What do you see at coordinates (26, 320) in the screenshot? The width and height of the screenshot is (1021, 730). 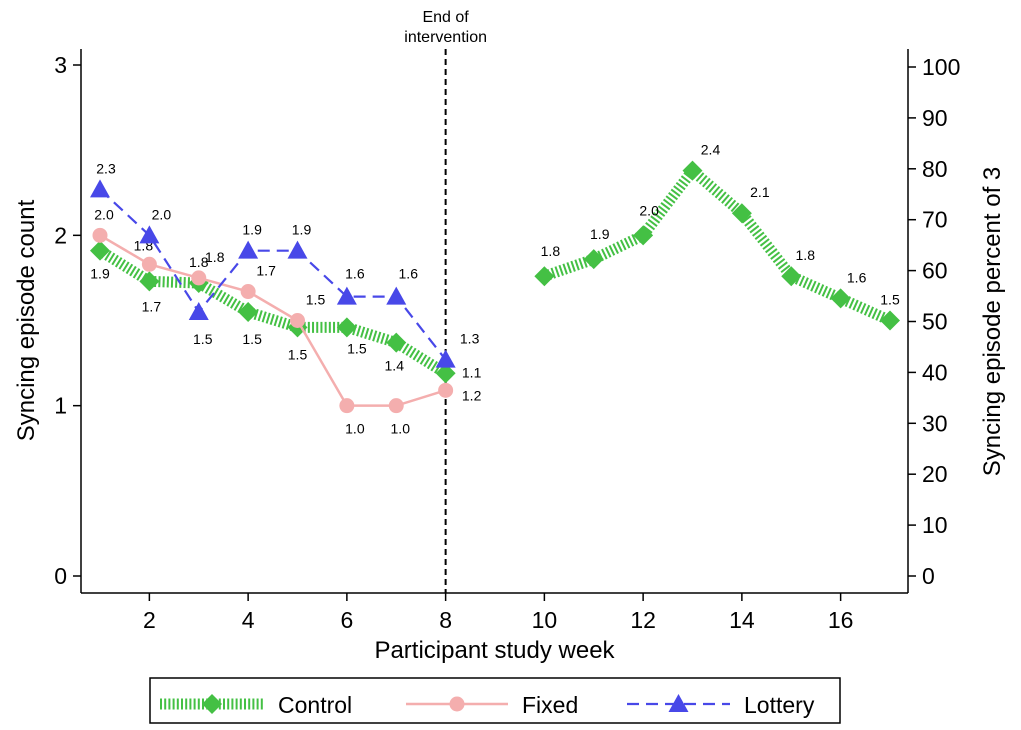 I see `y-axis-left-title: Syncing episode count` at bounding box center [26, 320].